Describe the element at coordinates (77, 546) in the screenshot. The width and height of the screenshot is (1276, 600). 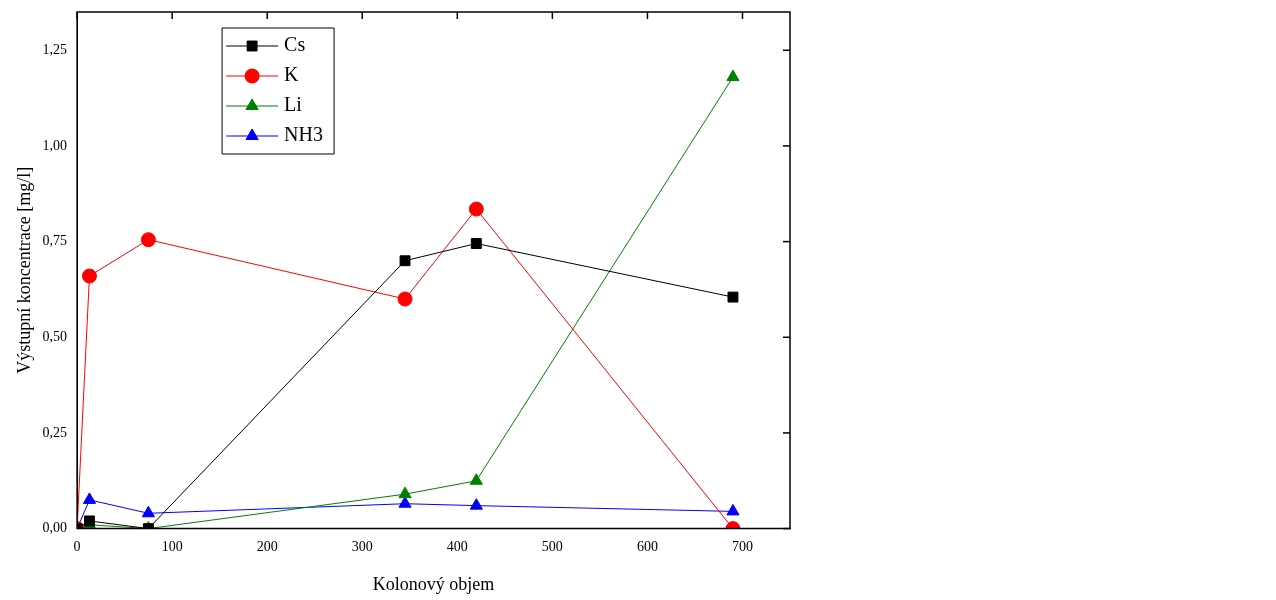
I see `x-tick-label: 0` at that location.